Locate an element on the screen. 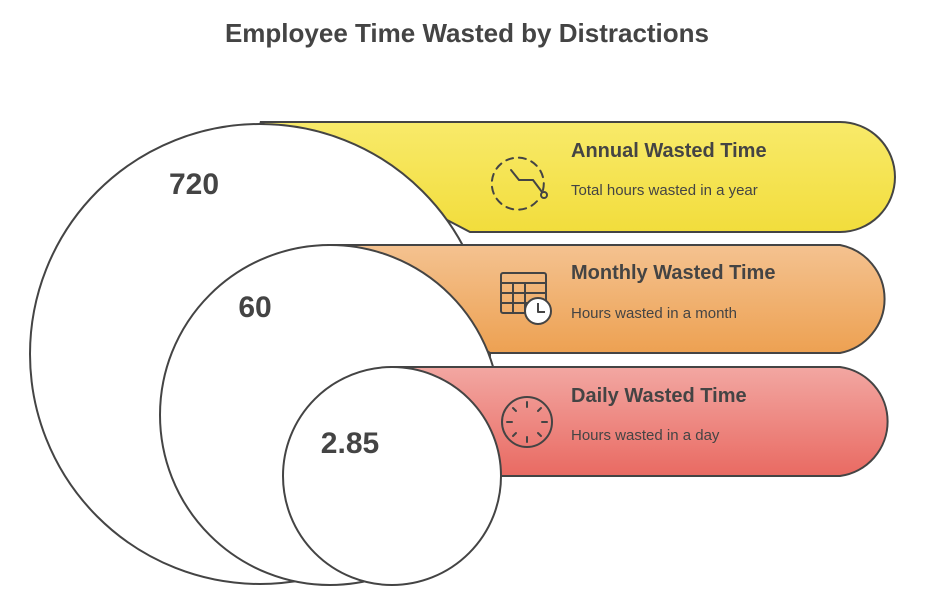  annual-value: 720 is located at coordinates (194, 184).